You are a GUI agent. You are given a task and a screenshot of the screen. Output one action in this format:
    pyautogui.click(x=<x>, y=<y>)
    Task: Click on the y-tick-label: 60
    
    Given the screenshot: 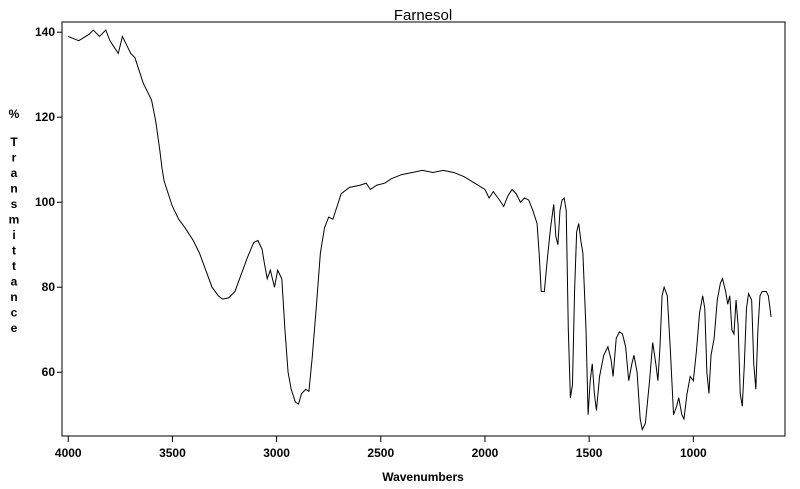 What is the action you would take?
    pyautogui.click(x=49, y=372)
    